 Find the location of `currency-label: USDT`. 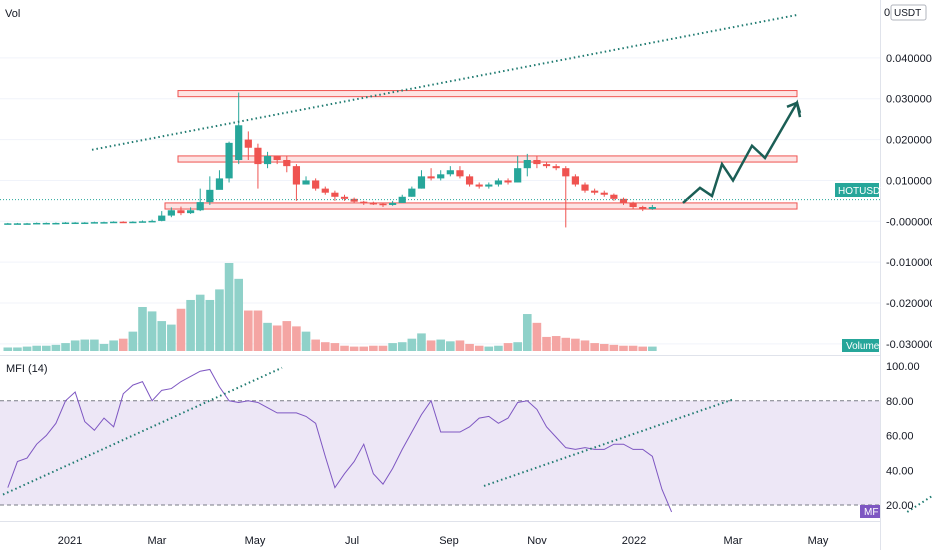

currency-label: USDT is located at coordinates (907, 13).